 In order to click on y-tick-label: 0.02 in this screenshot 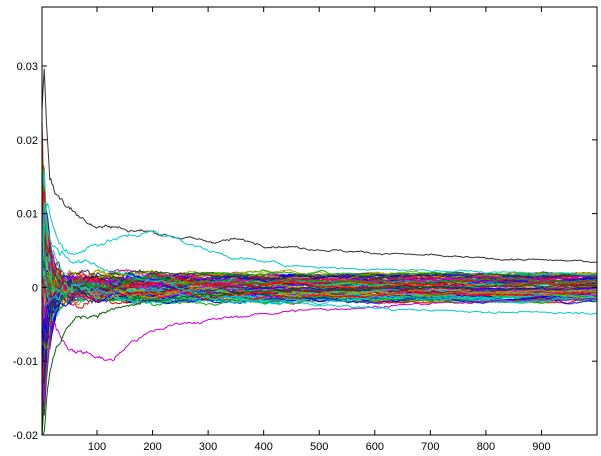, I will do `click(27, 141)`.